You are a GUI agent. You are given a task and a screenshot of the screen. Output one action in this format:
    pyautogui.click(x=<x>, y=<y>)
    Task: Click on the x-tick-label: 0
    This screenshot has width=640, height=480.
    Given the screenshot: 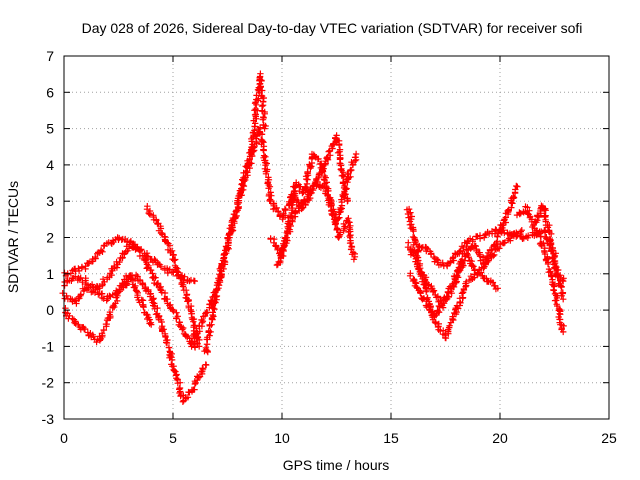 What is the action you would take?
    pyautogui.click(x=64, y=438)
    